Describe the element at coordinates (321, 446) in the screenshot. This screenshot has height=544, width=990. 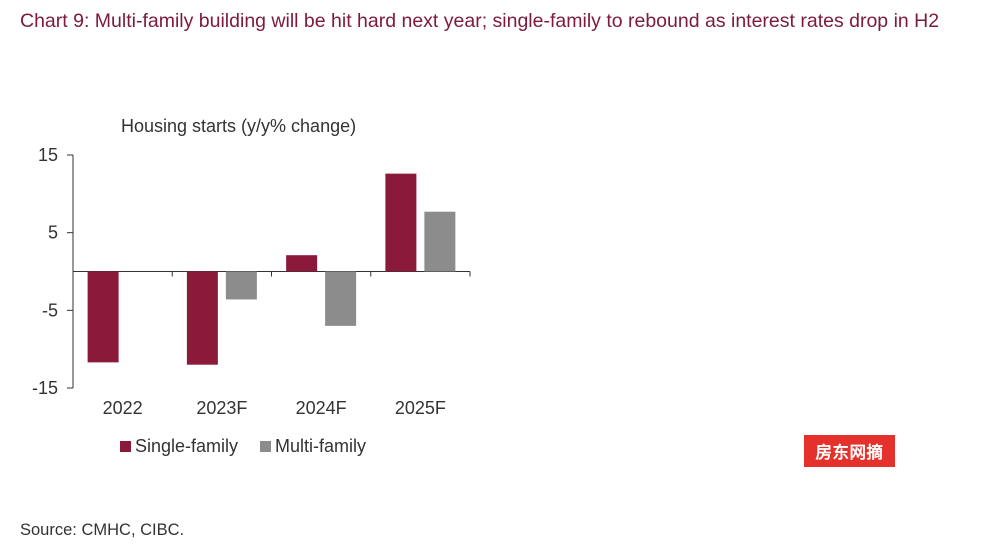
I see `legend-label-multi-family: Multi-family` at that location.